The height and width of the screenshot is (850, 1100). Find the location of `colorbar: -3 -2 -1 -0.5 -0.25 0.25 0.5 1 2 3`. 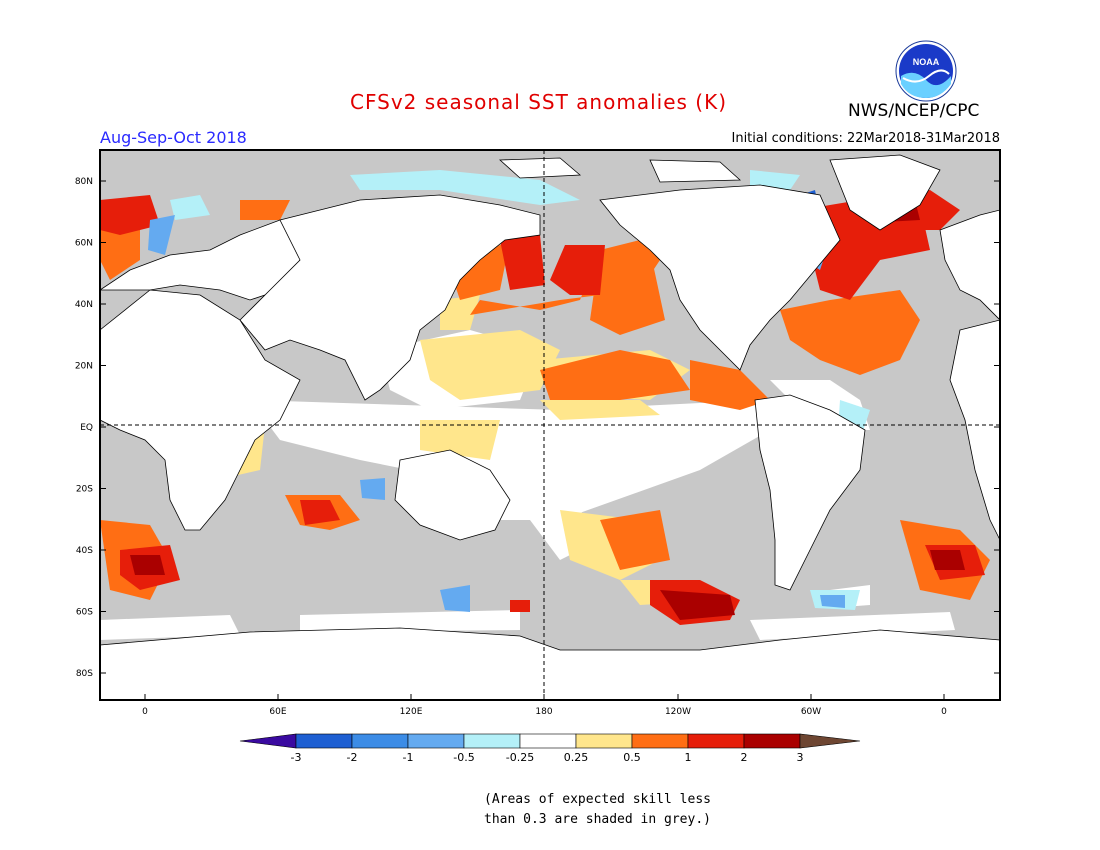

colorbar: -3 -2 -1 -0.5 -0.25 0.25 0.5 1 2 3 is located at coordinates (550, 748).